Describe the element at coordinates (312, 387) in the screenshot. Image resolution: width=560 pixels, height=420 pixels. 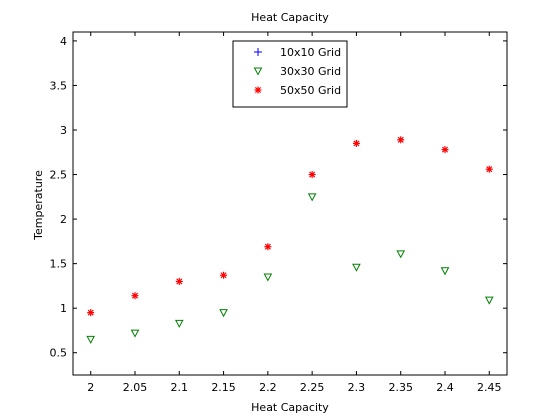
I see `x-tick-label: 2.25` at that location.